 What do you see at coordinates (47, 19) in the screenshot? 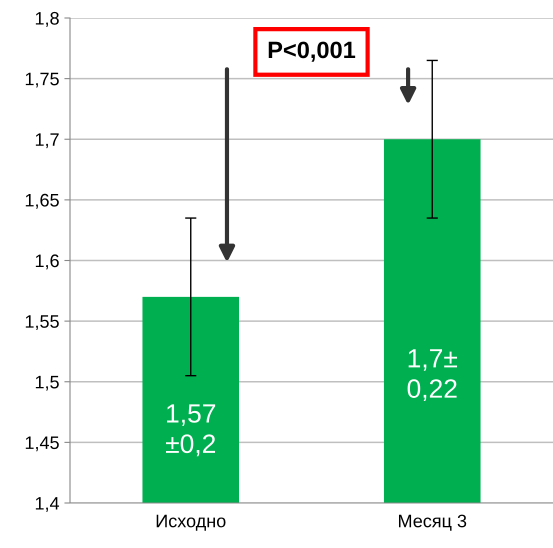
I see `y-tick-label: 1,8` at bounding box center [47, 19].